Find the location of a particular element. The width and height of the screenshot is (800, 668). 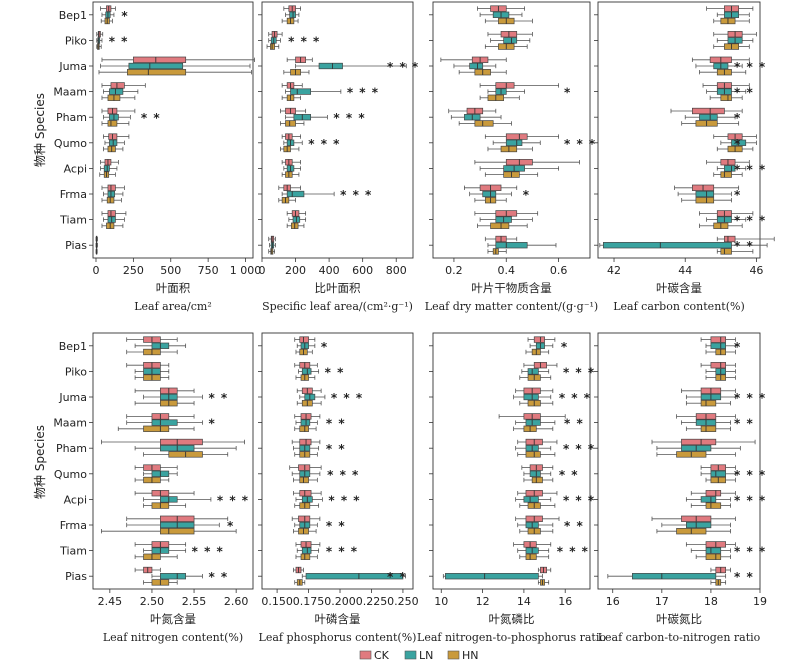

x-tick-label: 200 is located at coordinates (295, 270).